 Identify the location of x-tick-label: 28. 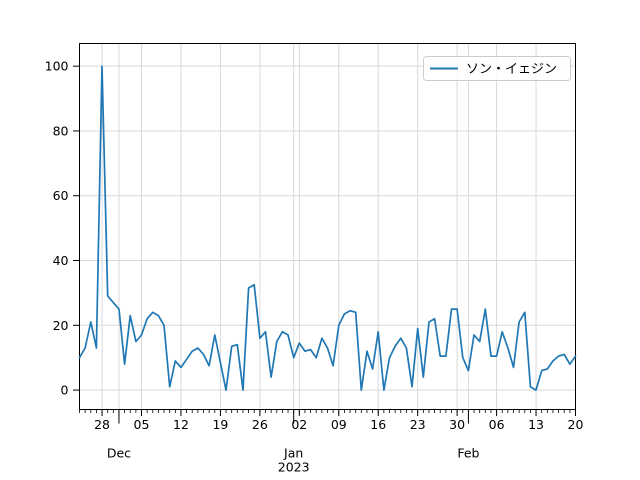
(102, 424).